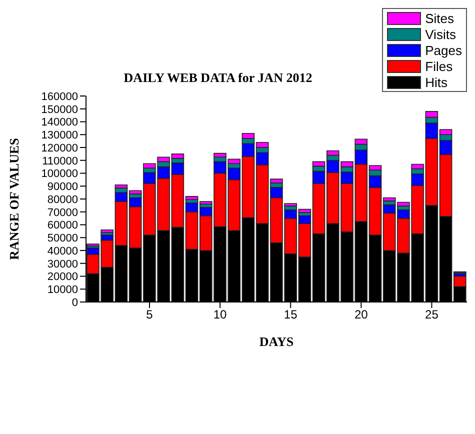  I want to click on x-tick-label: 5, so click(150, 315).